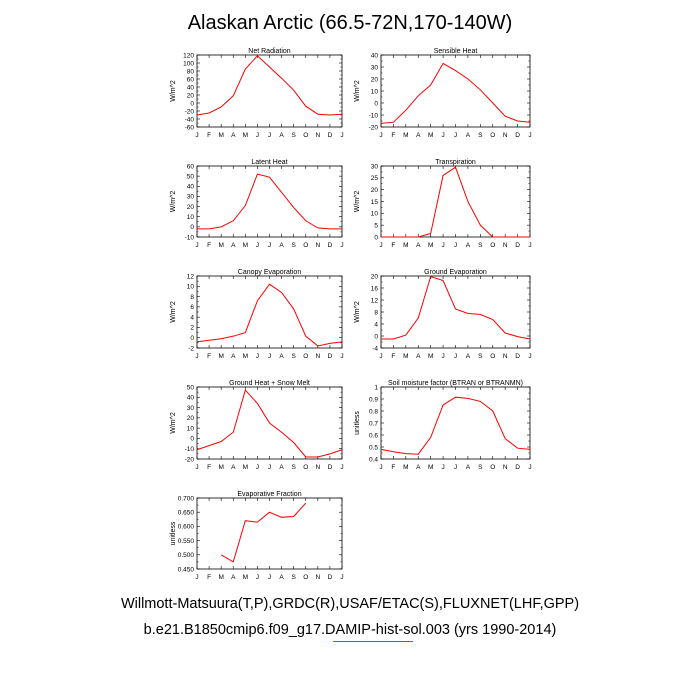 This screenshot has height=700, width=700. What do you see at coordinates (330, 356) in the screenshot?
I see `panel-5-xtick-label: D` at bounding box center [330, 356].